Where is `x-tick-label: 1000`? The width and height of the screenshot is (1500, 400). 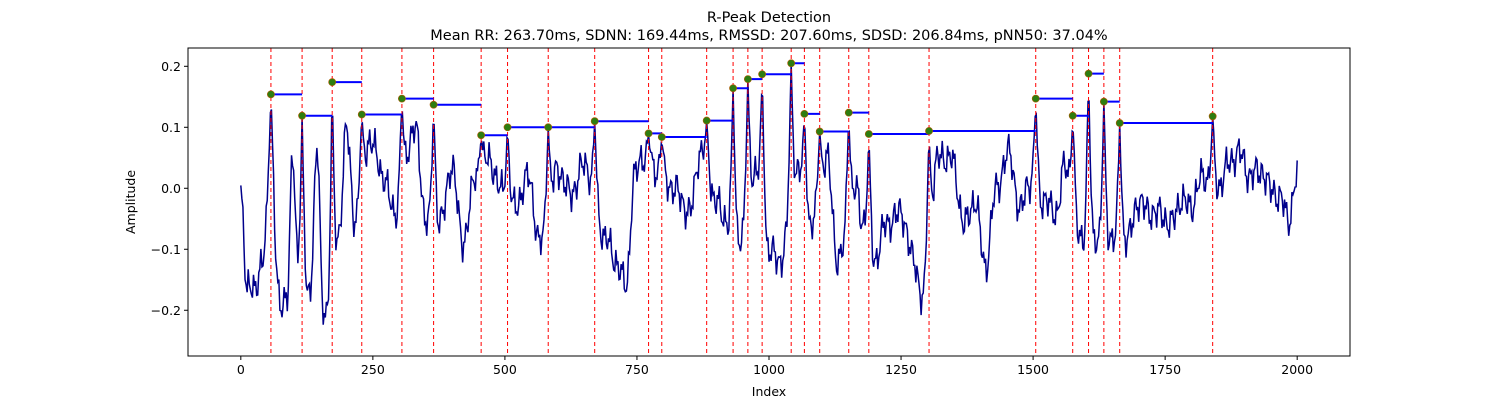
x-tick-label: 1000 is located at coordinates (769, 369).